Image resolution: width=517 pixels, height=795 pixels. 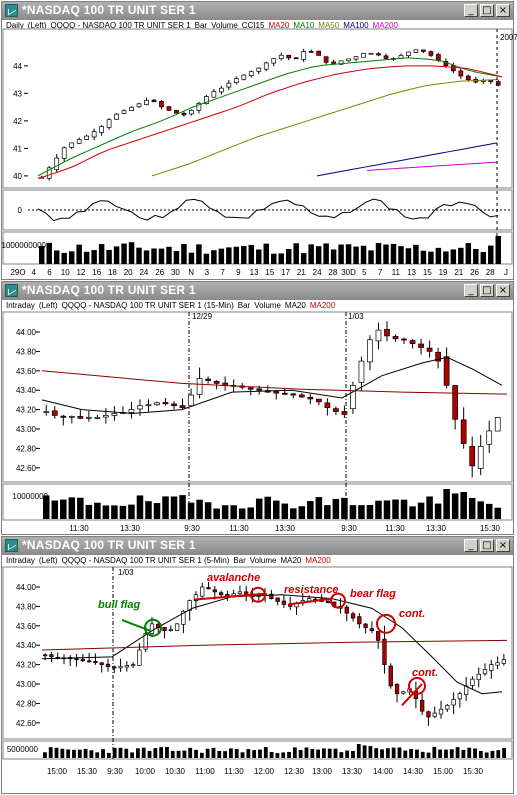 What do you see at coordinates (385, 25) in the screenshot?
I see `legend-item: MA200` at bounding box center [385, 25].